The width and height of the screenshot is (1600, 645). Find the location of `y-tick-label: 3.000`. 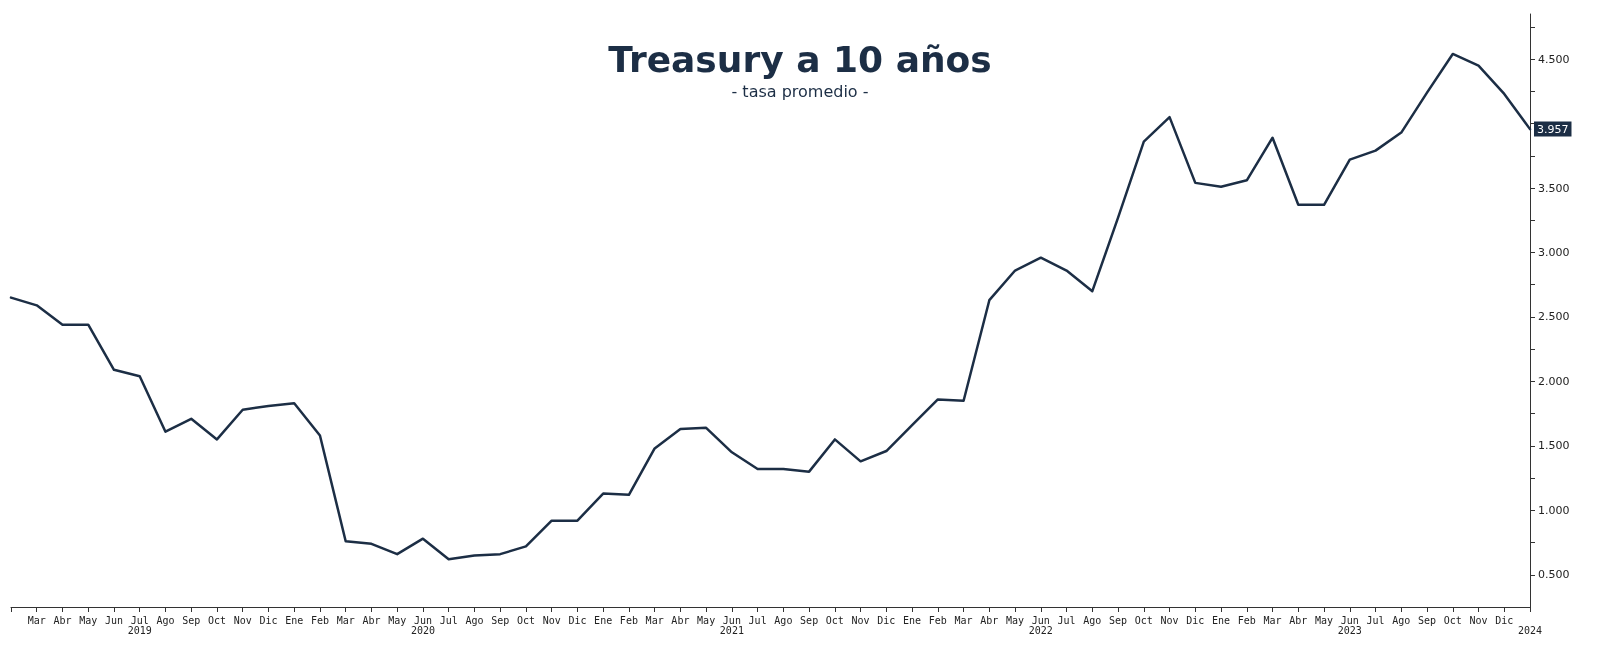

y-tick-label: 3.000 is located at coordinates (1554, 252).